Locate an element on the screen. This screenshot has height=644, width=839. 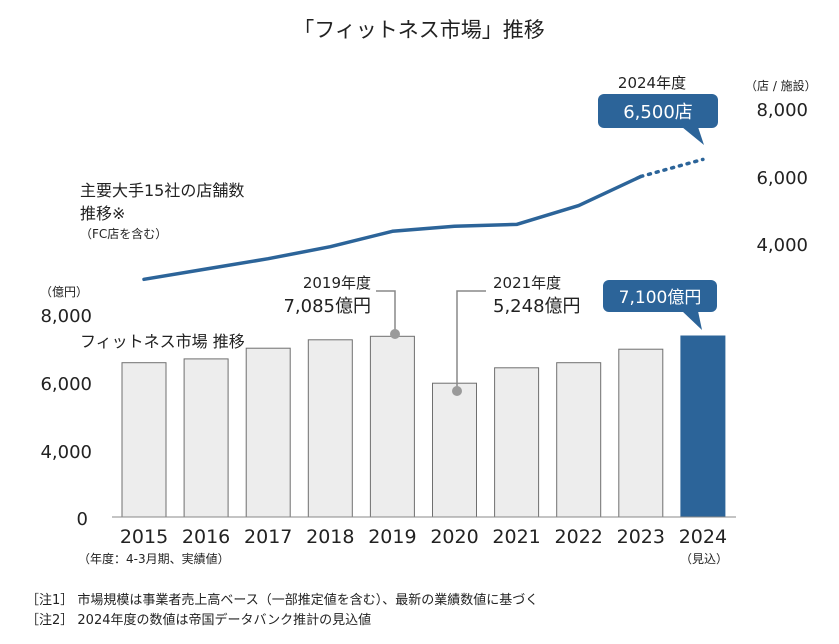
bar-2015 is located at coordinates (144, 440).